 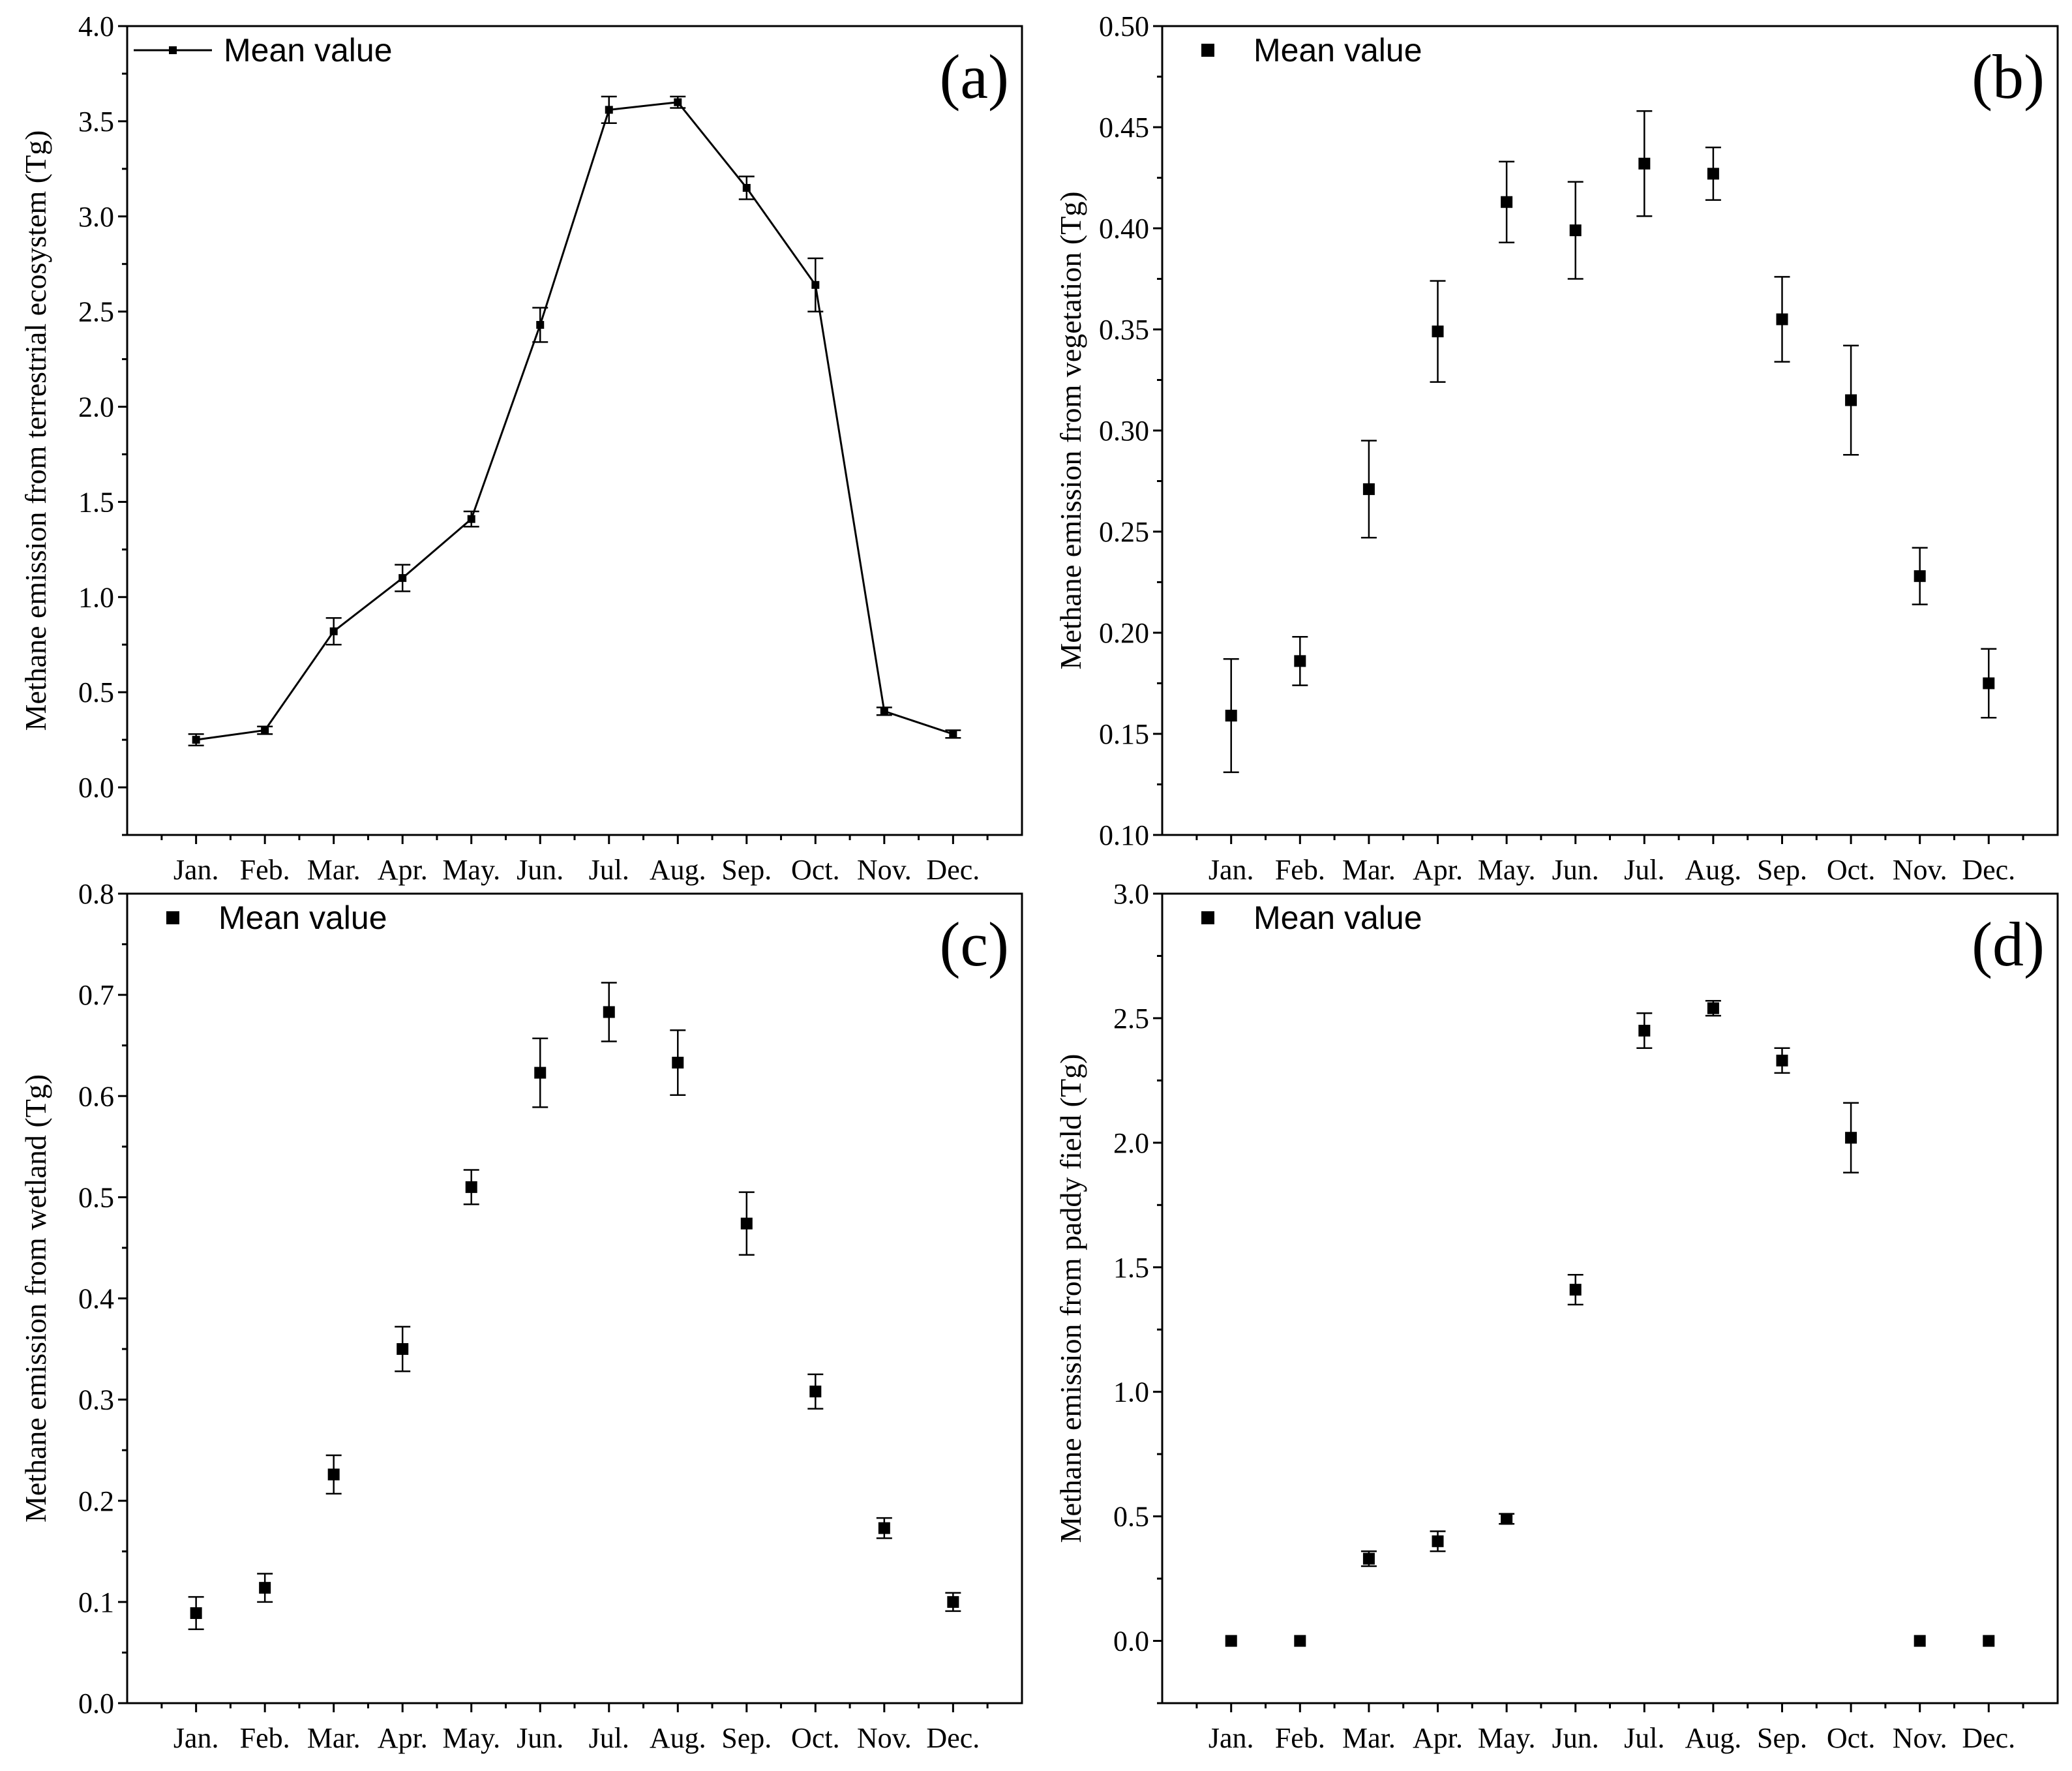 I want to click on x-tick-label: Jun., so click(x=540, y=870).